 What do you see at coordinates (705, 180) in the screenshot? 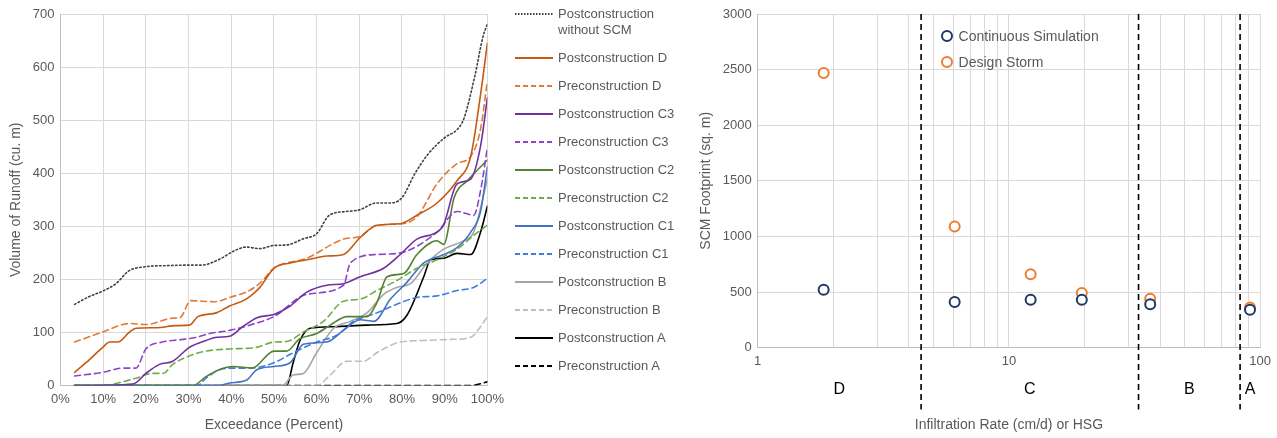
I see `y-axis-title: SCM Footprint (sq. m)` at bounding box center [705, 180].